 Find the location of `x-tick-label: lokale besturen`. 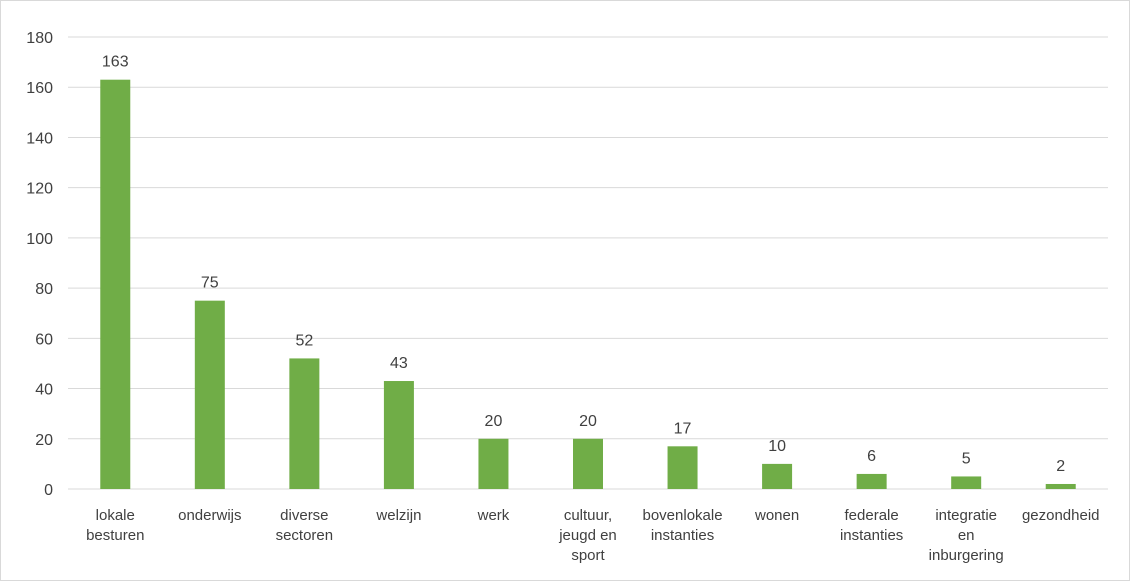

x-tick-label: lokale besturen is located at coordinates (115, 525).